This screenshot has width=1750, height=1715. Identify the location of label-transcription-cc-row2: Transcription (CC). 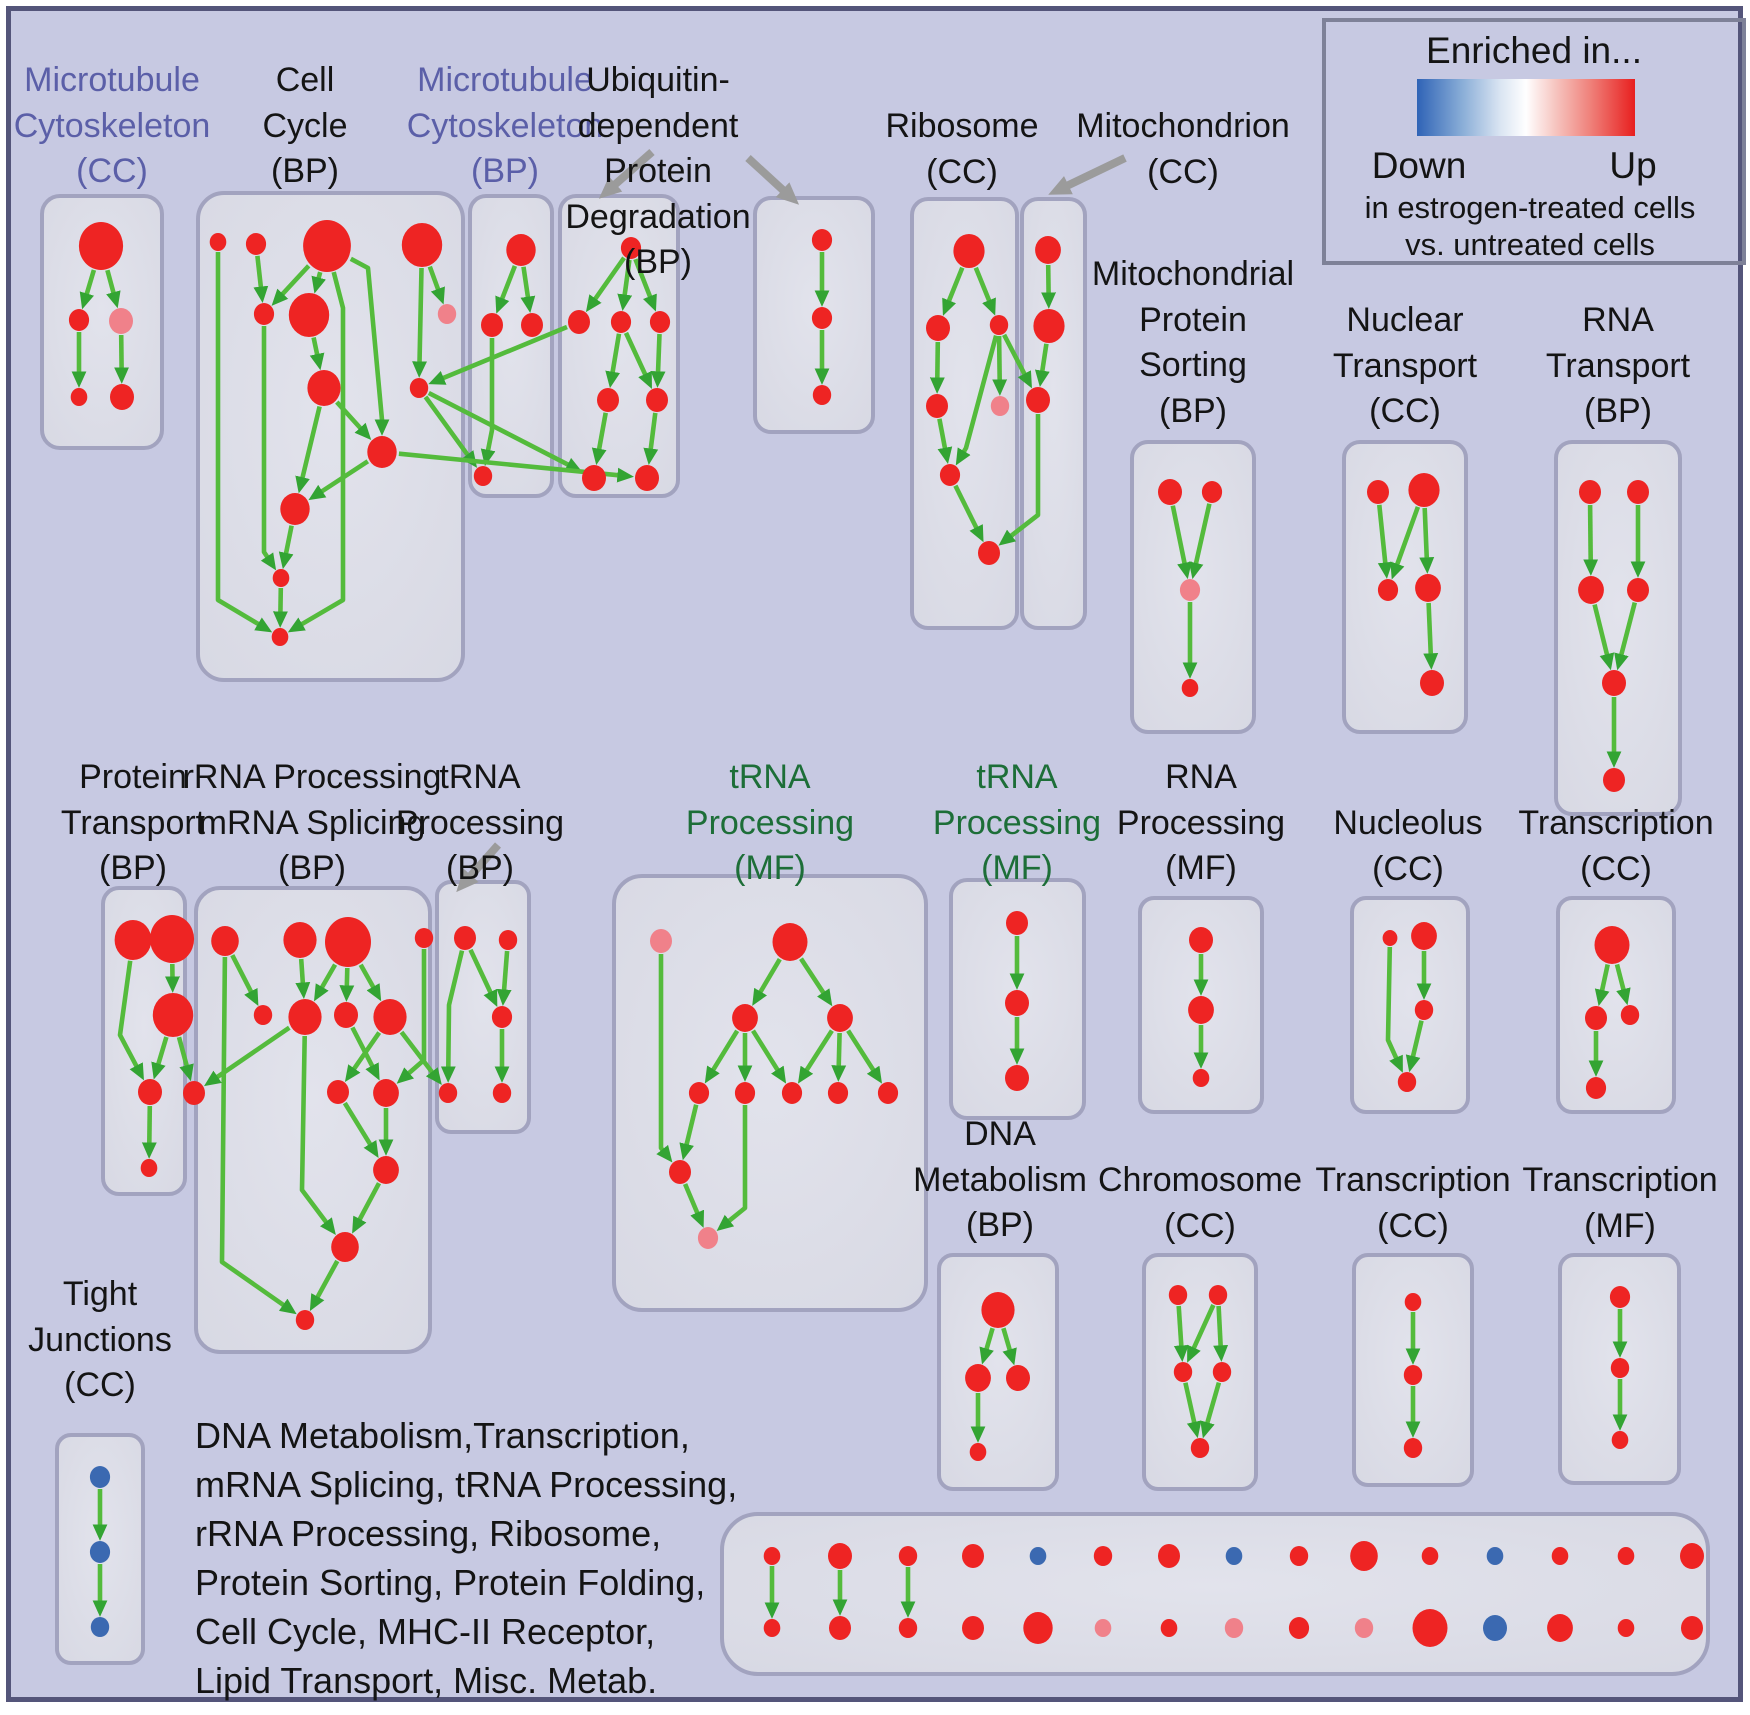
(1616, 846).